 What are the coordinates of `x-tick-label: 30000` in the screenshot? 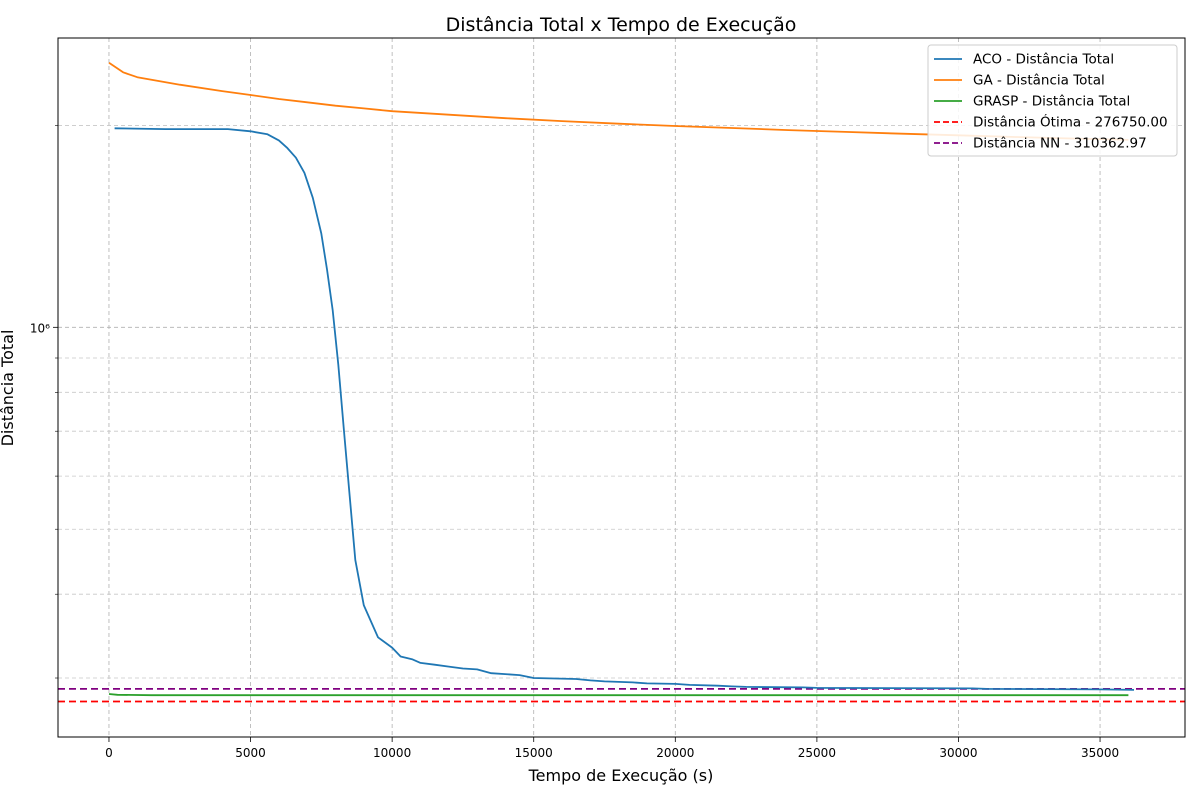 It's located at (958, 753).